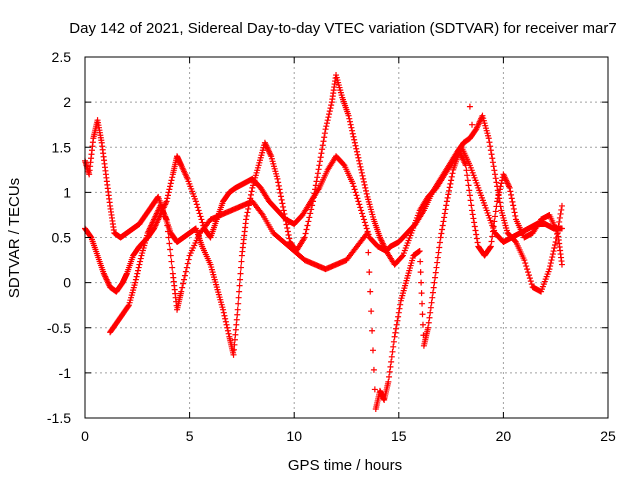 This screenshot has height=480, width=640. Describe the element at coordinates (65, 373) in the screenshot. I see `y-tick-label: -1` at that location.